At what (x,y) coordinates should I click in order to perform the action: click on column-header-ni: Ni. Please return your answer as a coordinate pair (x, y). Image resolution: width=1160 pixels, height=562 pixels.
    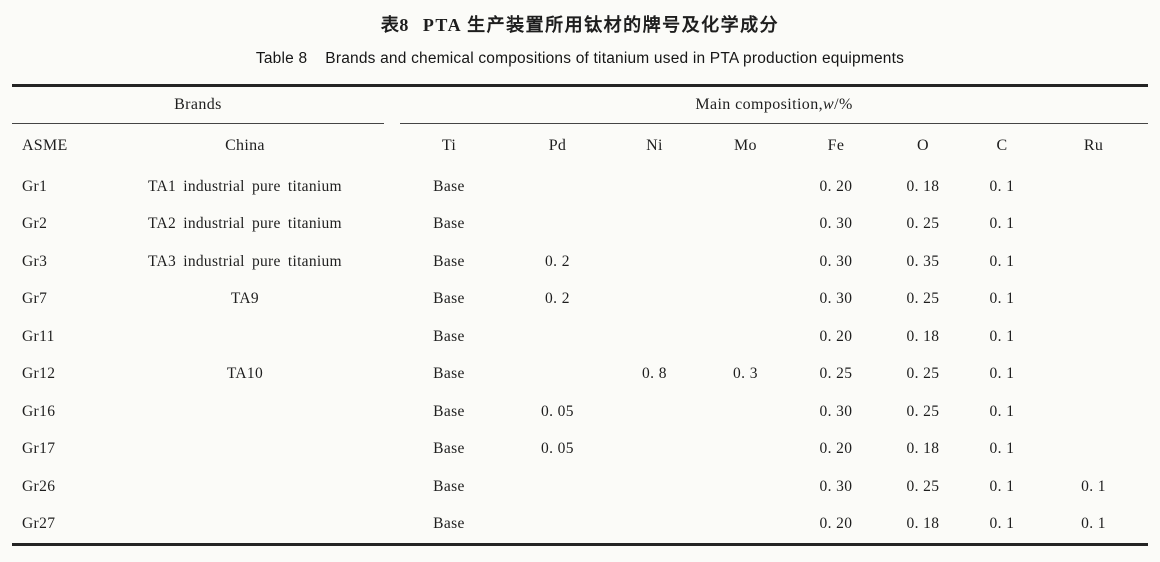
    Looking at the image, I should click on (654, 145).